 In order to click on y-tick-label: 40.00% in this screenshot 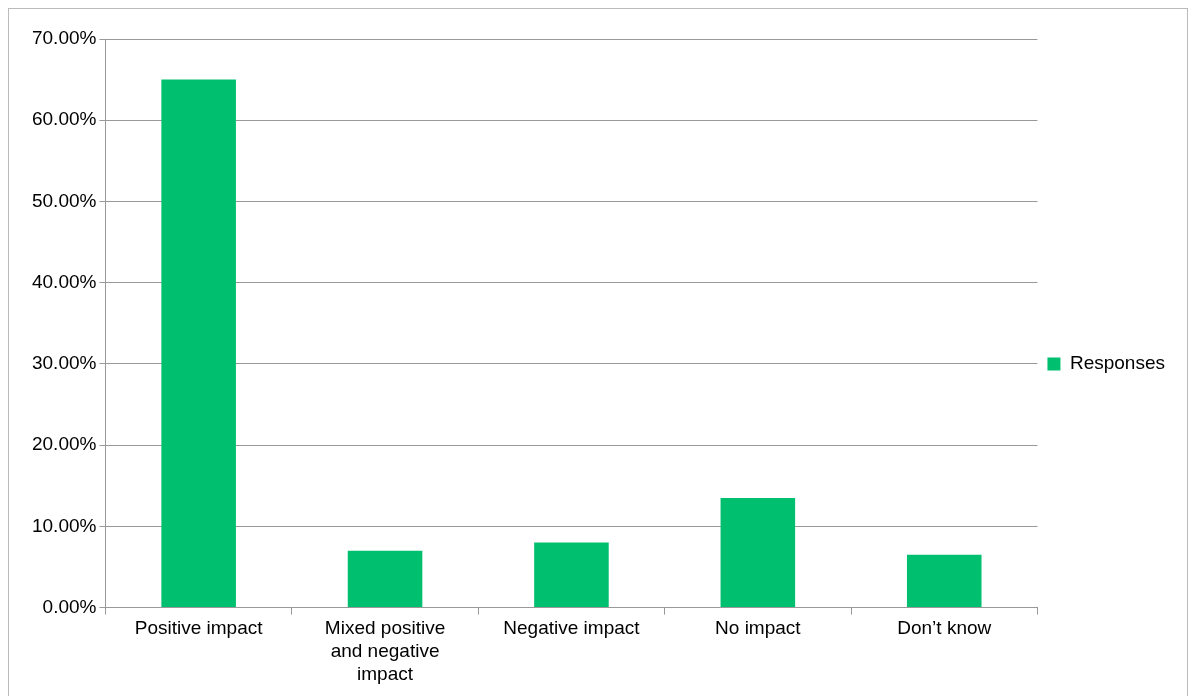, I will do `click(64, 281)`.